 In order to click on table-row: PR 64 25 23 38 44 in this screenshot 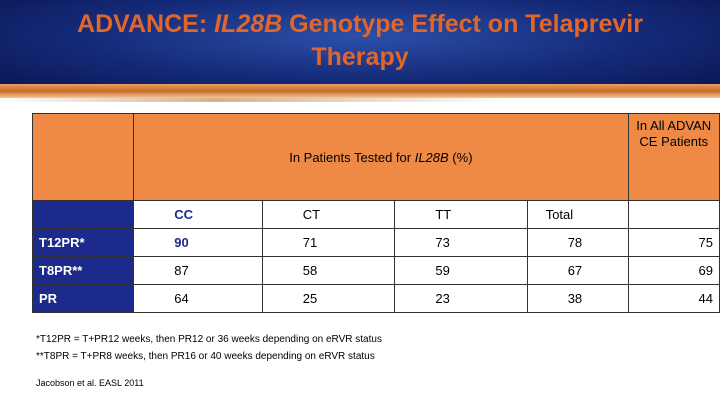, I will do `click(375, 298)`.